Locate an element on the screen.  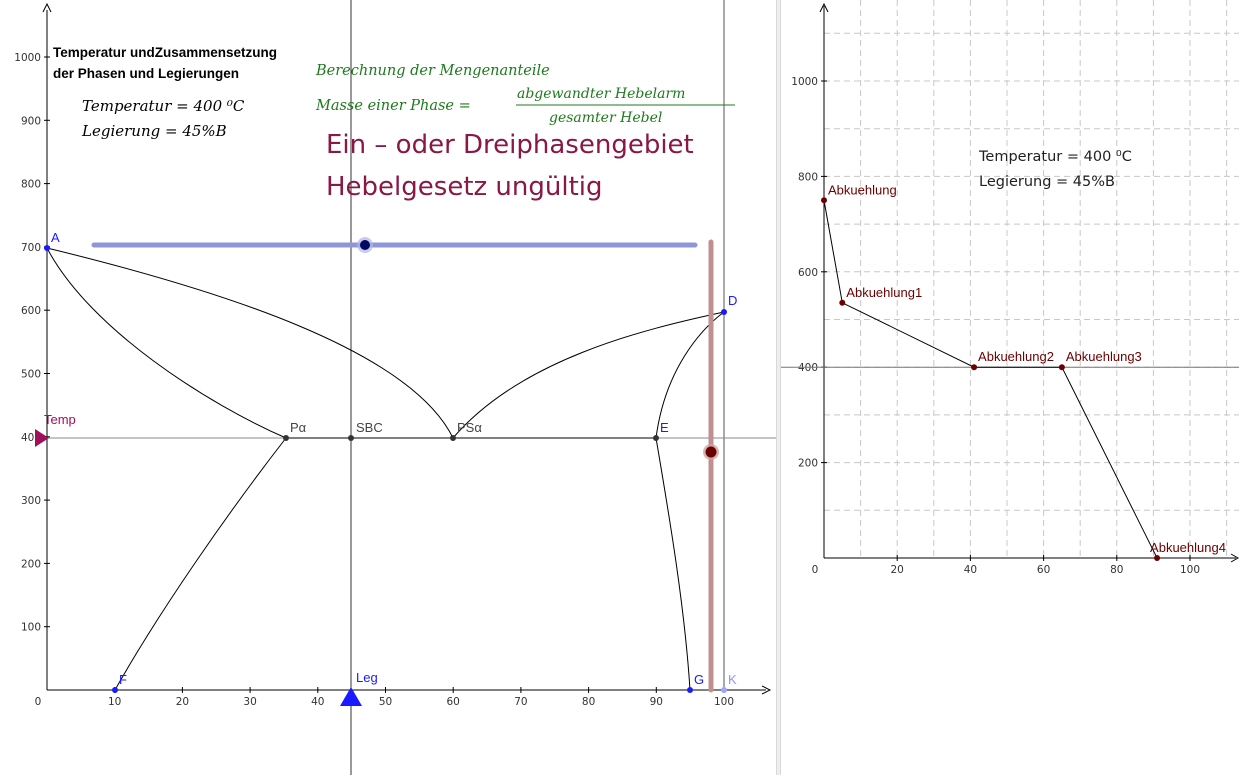
lever-handle-horizontal-core is located at coordinates (365, 245).